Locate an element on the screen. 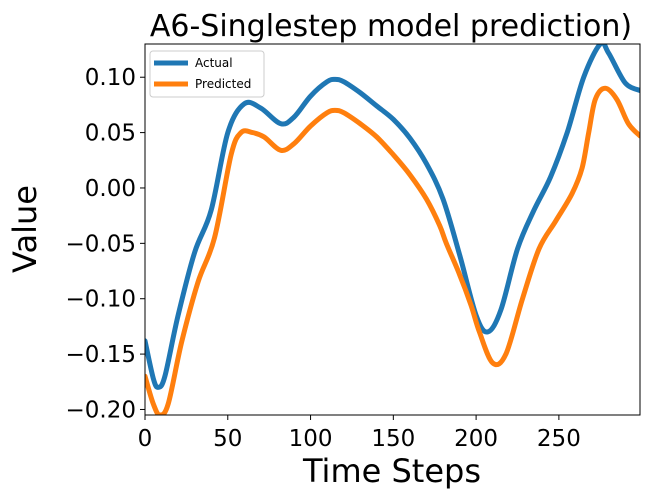 The width and height of the screenshot is (669, 500). x-tick-label: 150 is located at coordinates (393, 439).